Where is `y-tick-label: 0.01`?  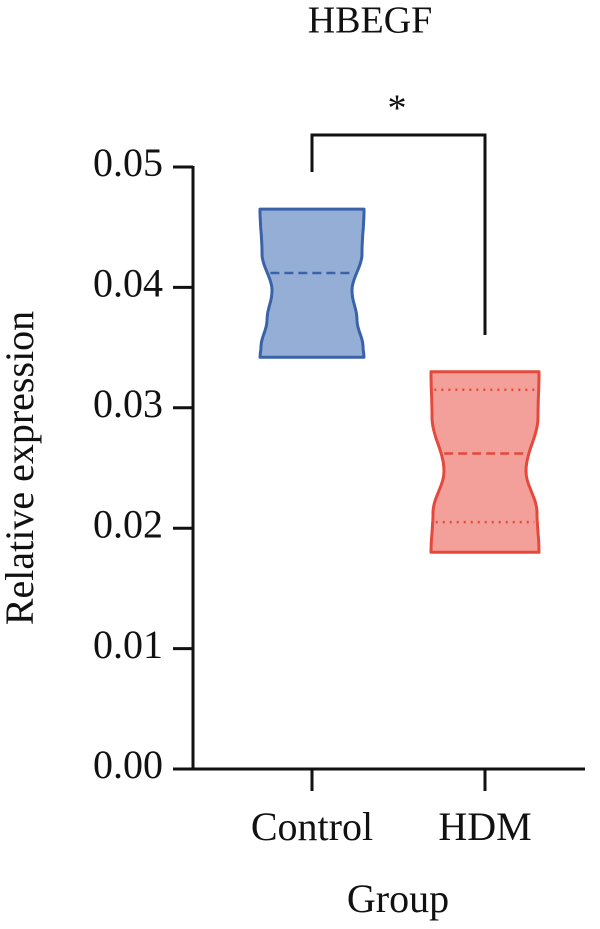
y-tick-label: 0.01 is located at coordinates (128, 644).